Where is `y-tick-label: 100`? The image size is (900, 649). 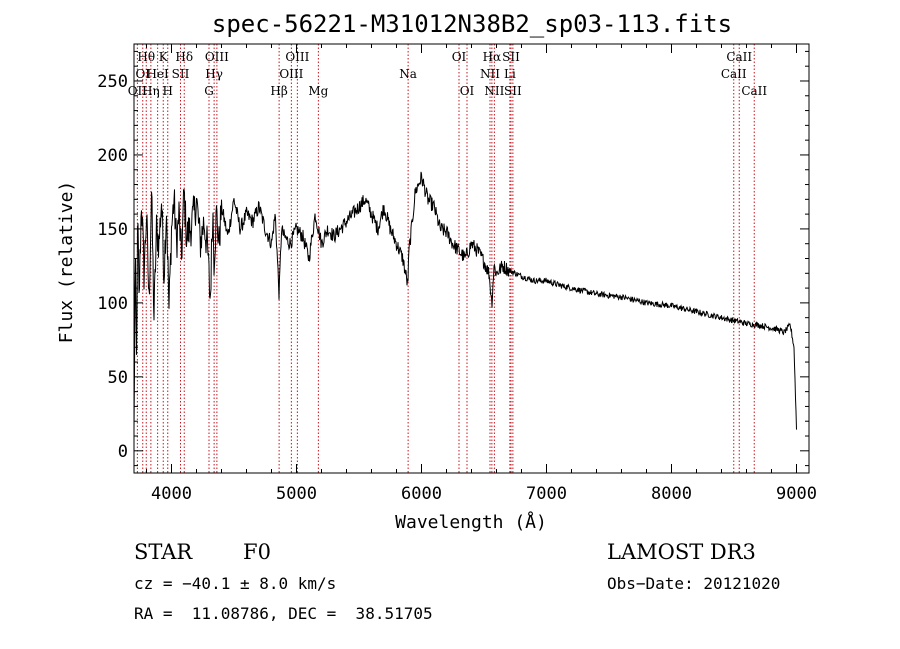 y-tick-label: 100 is located at coordinates (112, 304).